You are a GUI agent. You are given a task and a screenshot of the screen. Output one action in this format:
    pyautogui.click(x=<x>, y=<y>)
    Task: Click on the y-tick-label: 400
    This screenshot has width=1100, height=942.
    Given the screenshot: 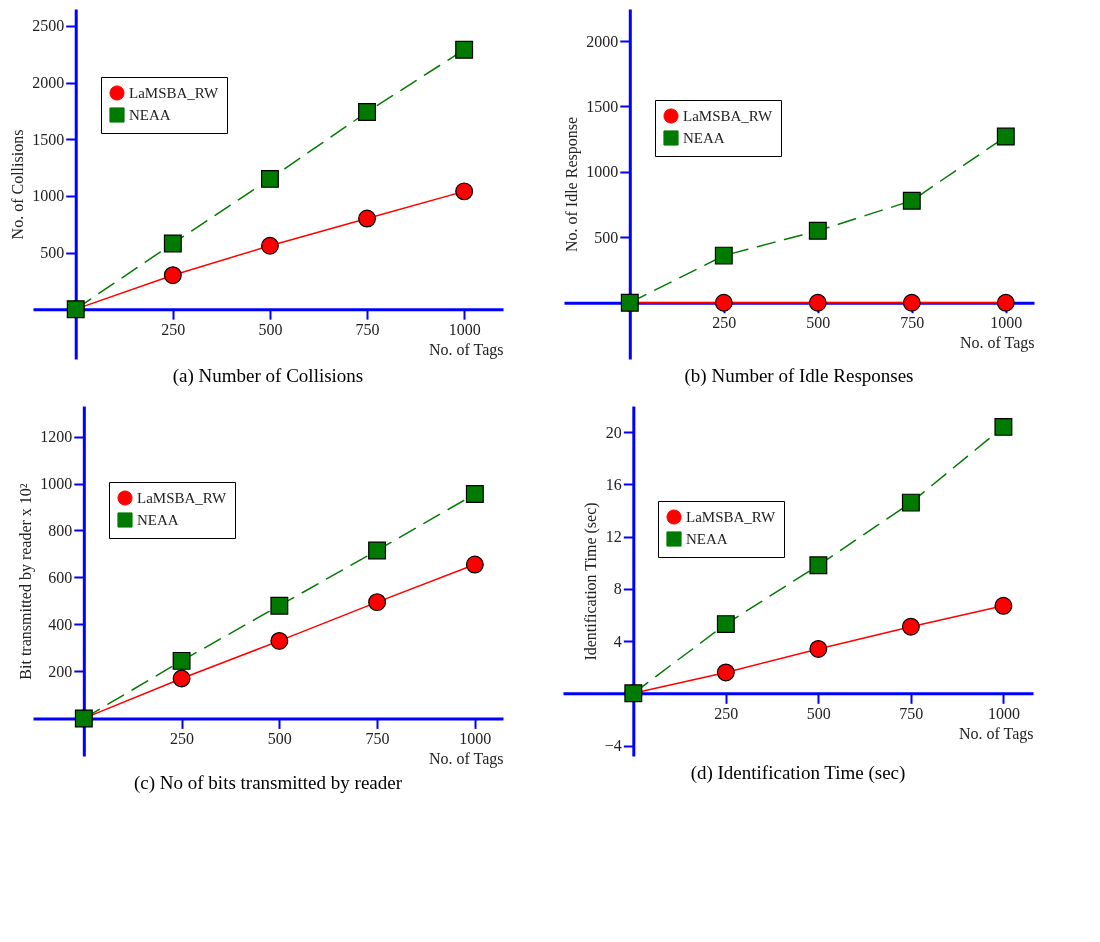 What is the action you would take?
    pyautogui.click(x=60, y=624)
    